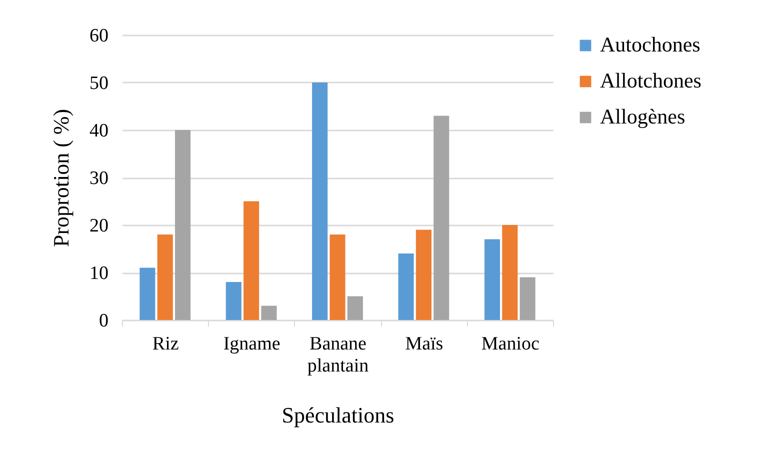  I want to click on x-tick-label: Igname, so click(251, 344).